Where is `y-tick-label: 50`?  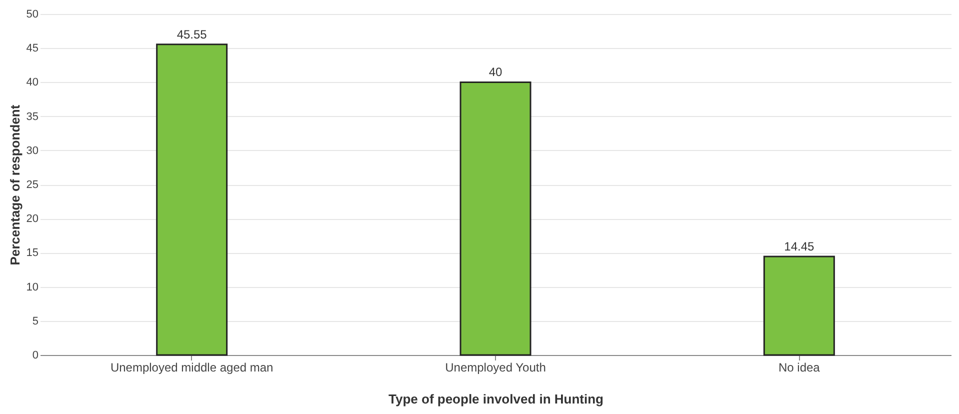 y-tick-label: 50 is located at coordinates (32, 14).